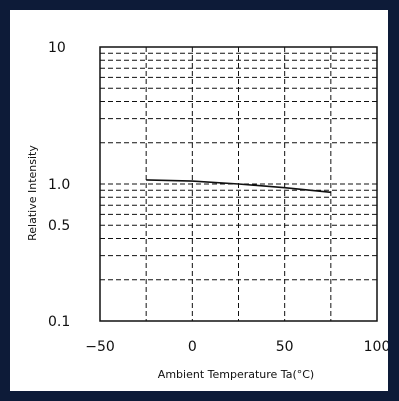 The height and width of the screenshot is (401, 399). I want to click on y-axis-label: Relative Intensity, so click(32, 193).